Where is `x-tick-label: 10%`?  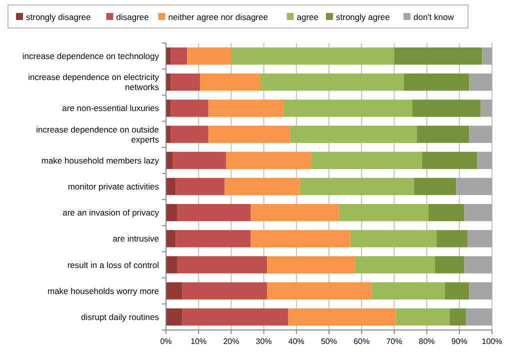
x-tick-label: 10% is located at coordinates (198, 341).